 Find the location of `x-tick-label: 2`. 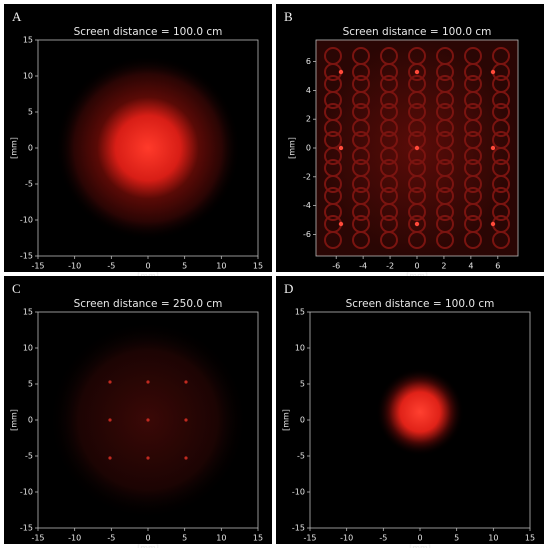

x-tick-label: 2 is located at coordinates (443, 266).